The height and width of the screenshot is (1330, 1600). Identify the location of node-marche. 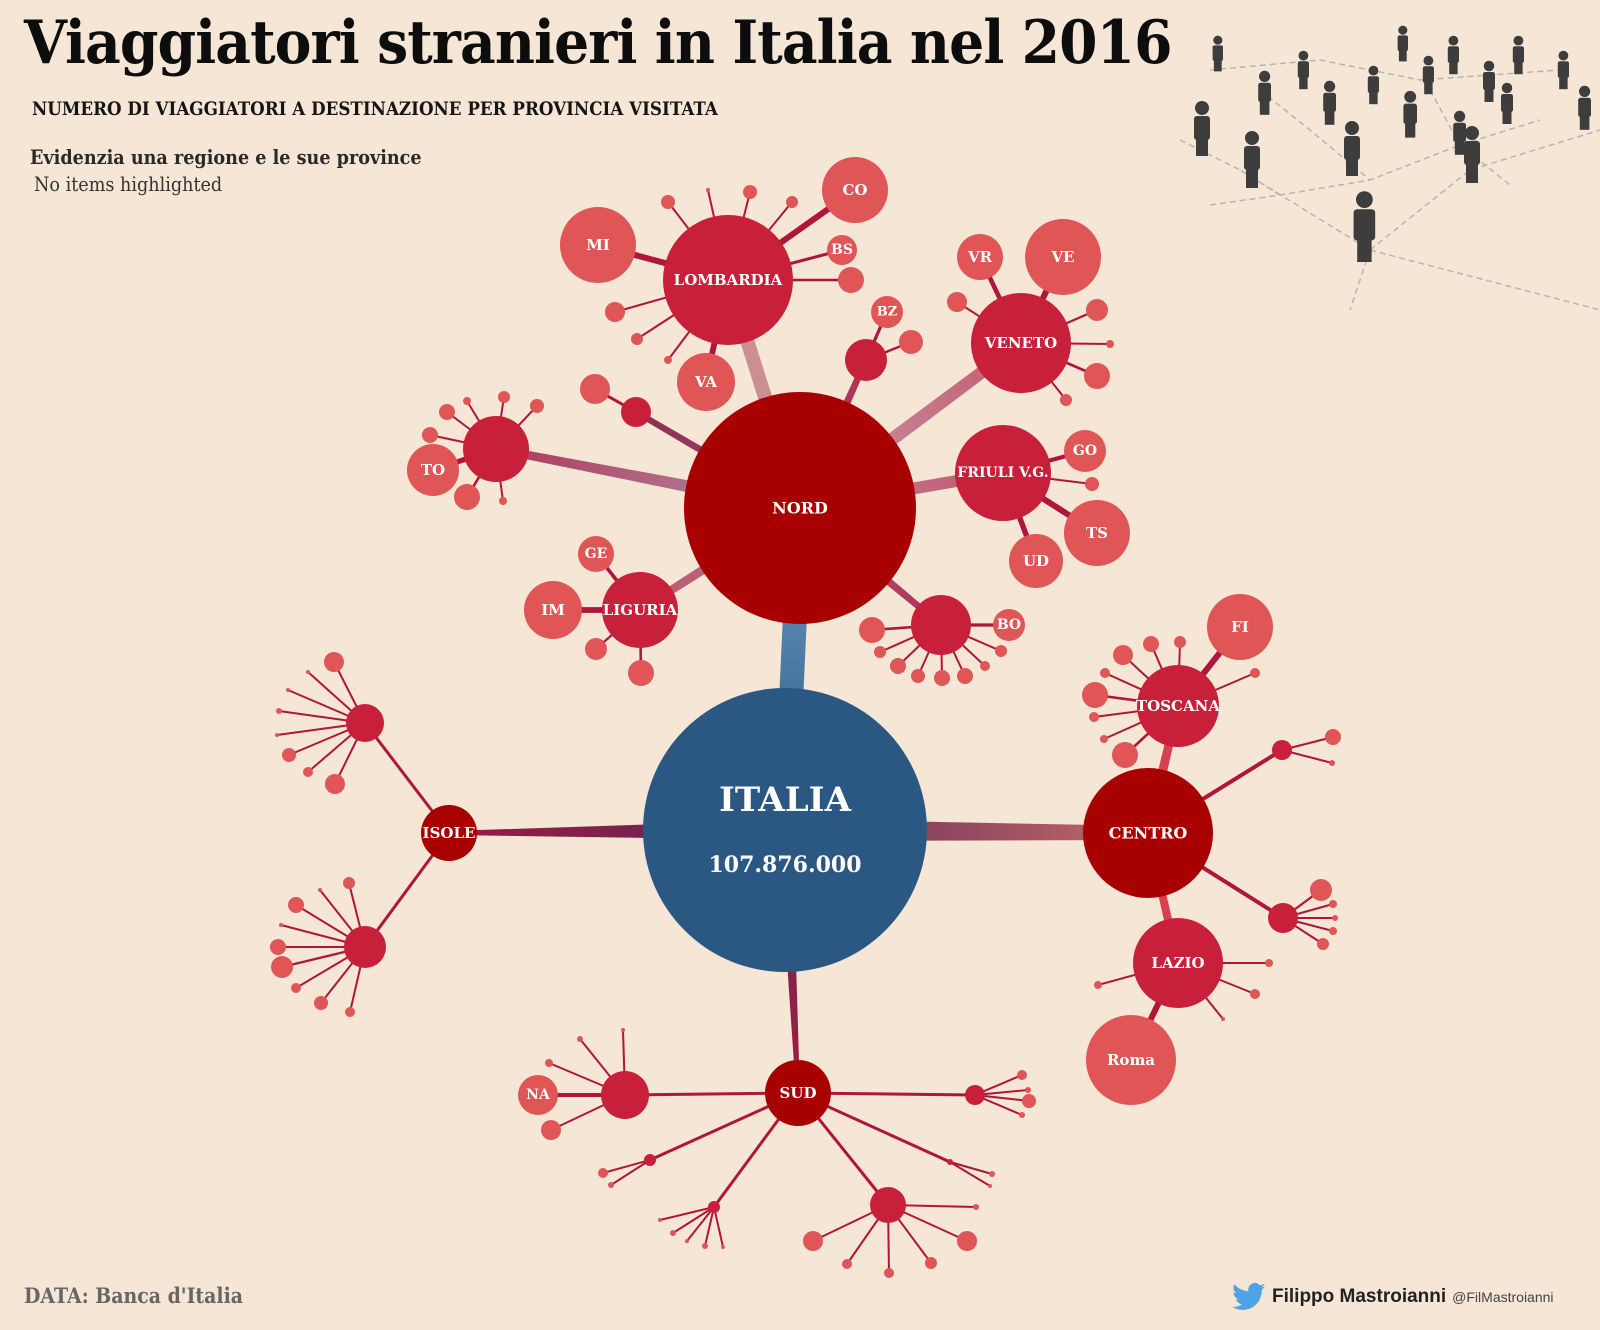
(1282, 750).